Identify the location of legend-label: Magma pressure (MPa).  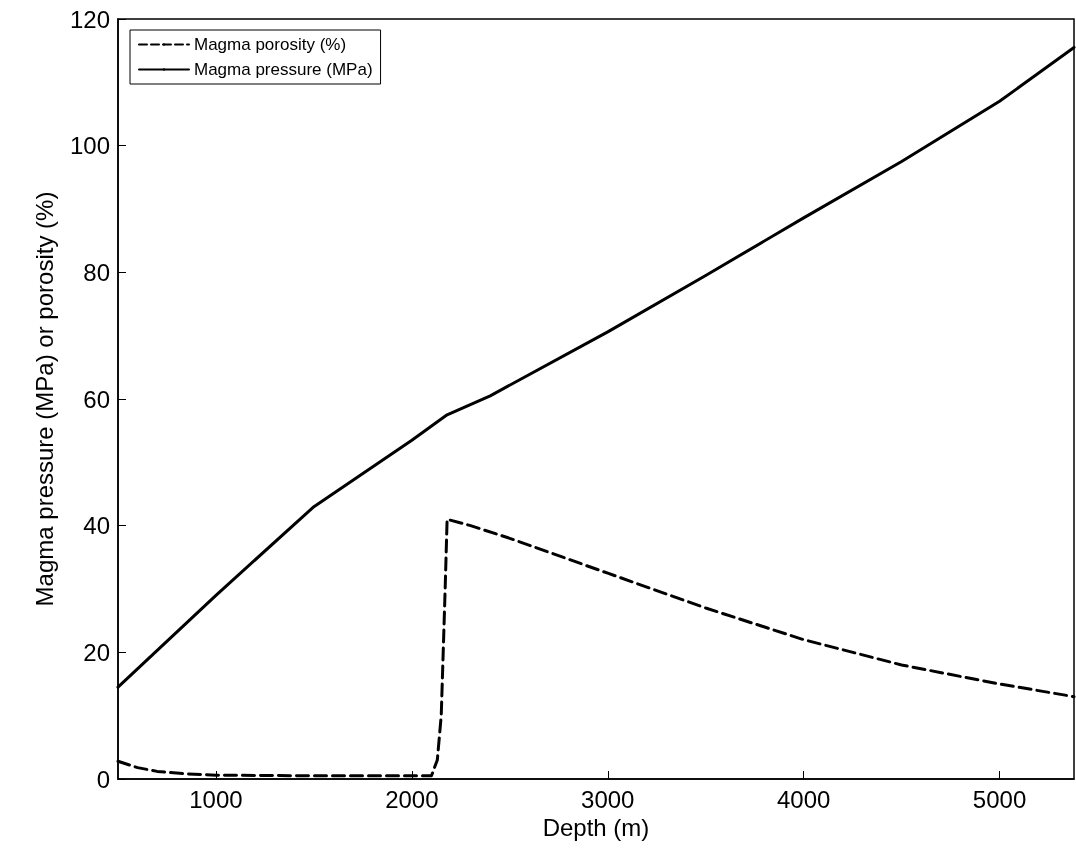
(283, 69).